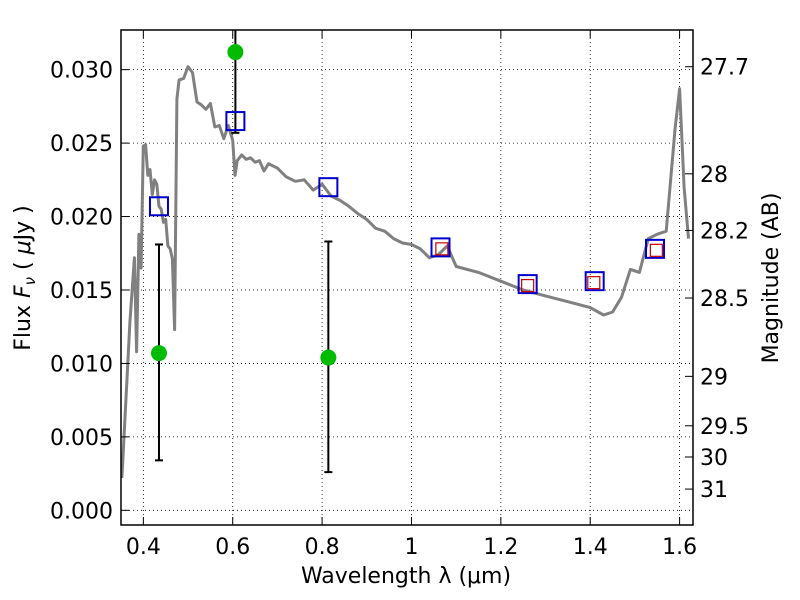  What do you see at coordinates (81, 364) in the screenshot?
I see `y-tick-label: 0.010` at bounding box center [81, 364].